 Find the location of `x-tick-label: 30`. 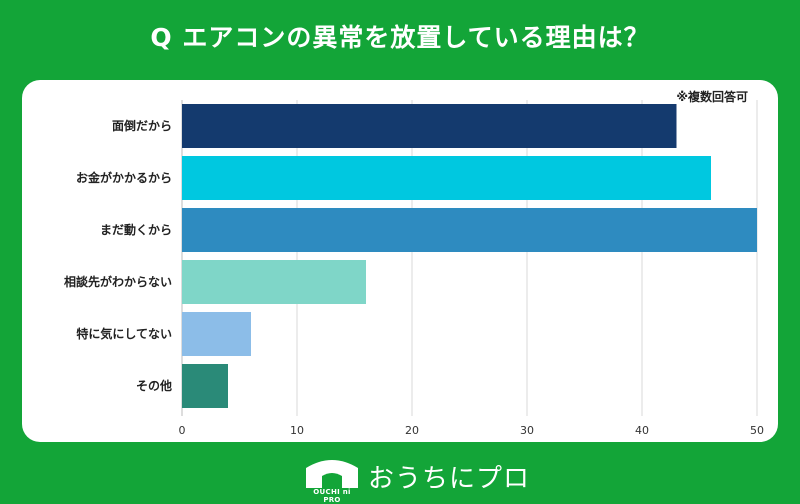

x-tick-label: 30 is located at coordinates (527, 430).